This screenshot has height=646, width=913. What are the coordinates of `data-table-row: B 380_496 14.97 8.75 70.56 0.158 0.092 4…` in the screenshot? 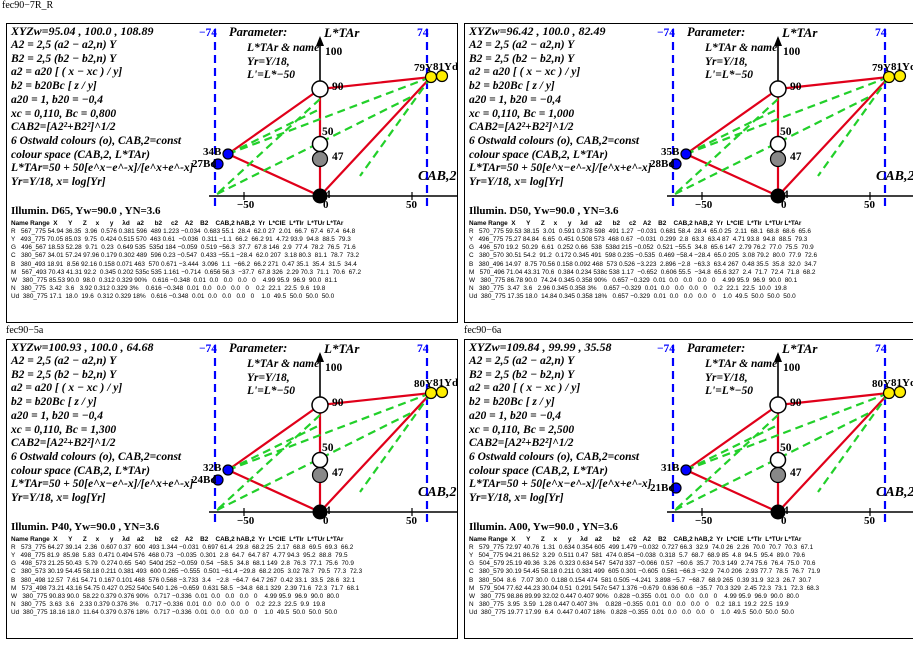 It's located at (643, 264).